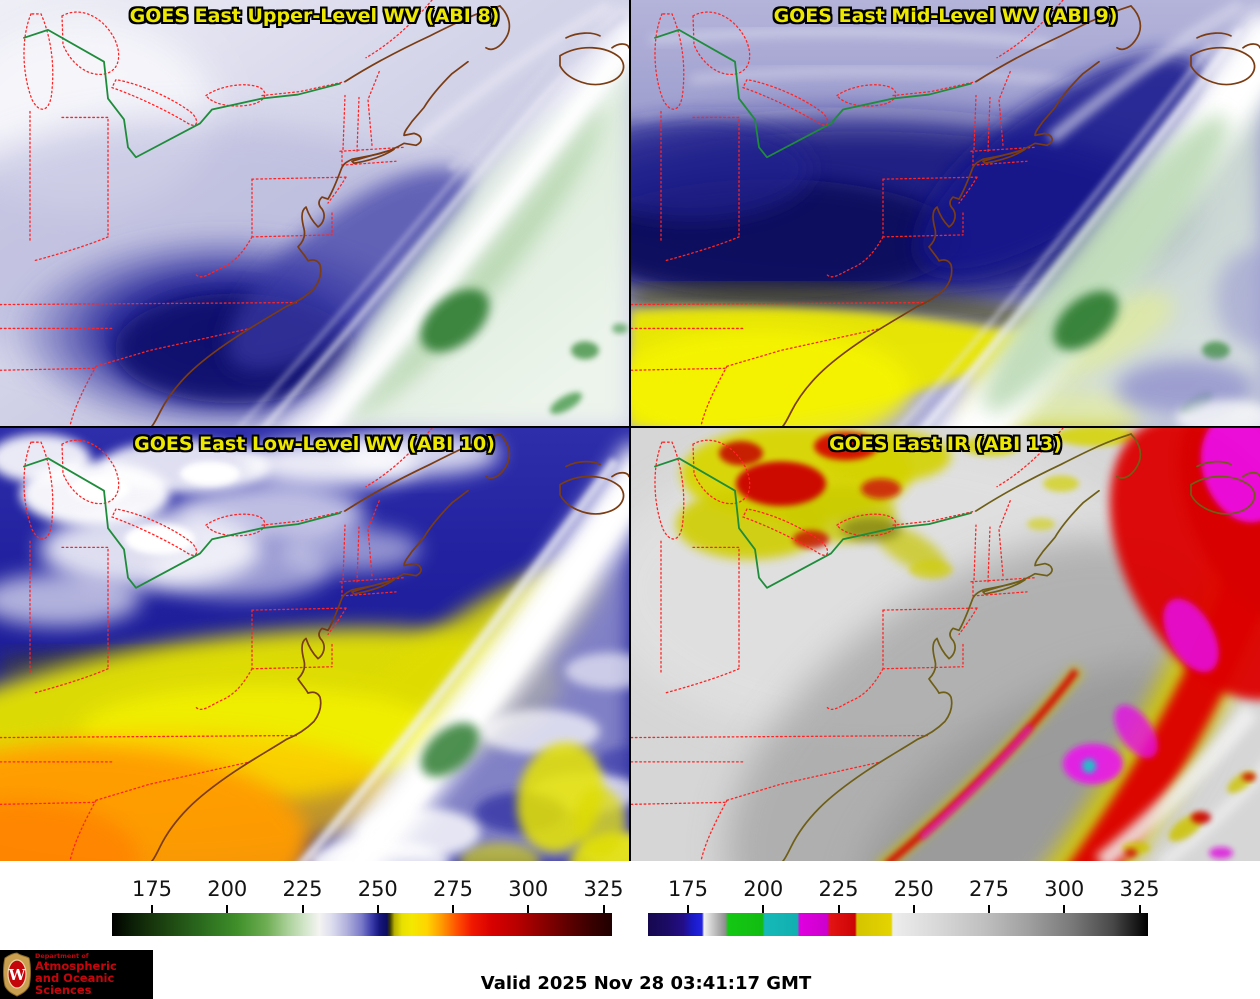 This screenshot has height=999, width=1260. What do you see at coordinates (898, 909) in the screenshot?
I see `infrared-colorbar-ticks` at bounding box center [898, 909].